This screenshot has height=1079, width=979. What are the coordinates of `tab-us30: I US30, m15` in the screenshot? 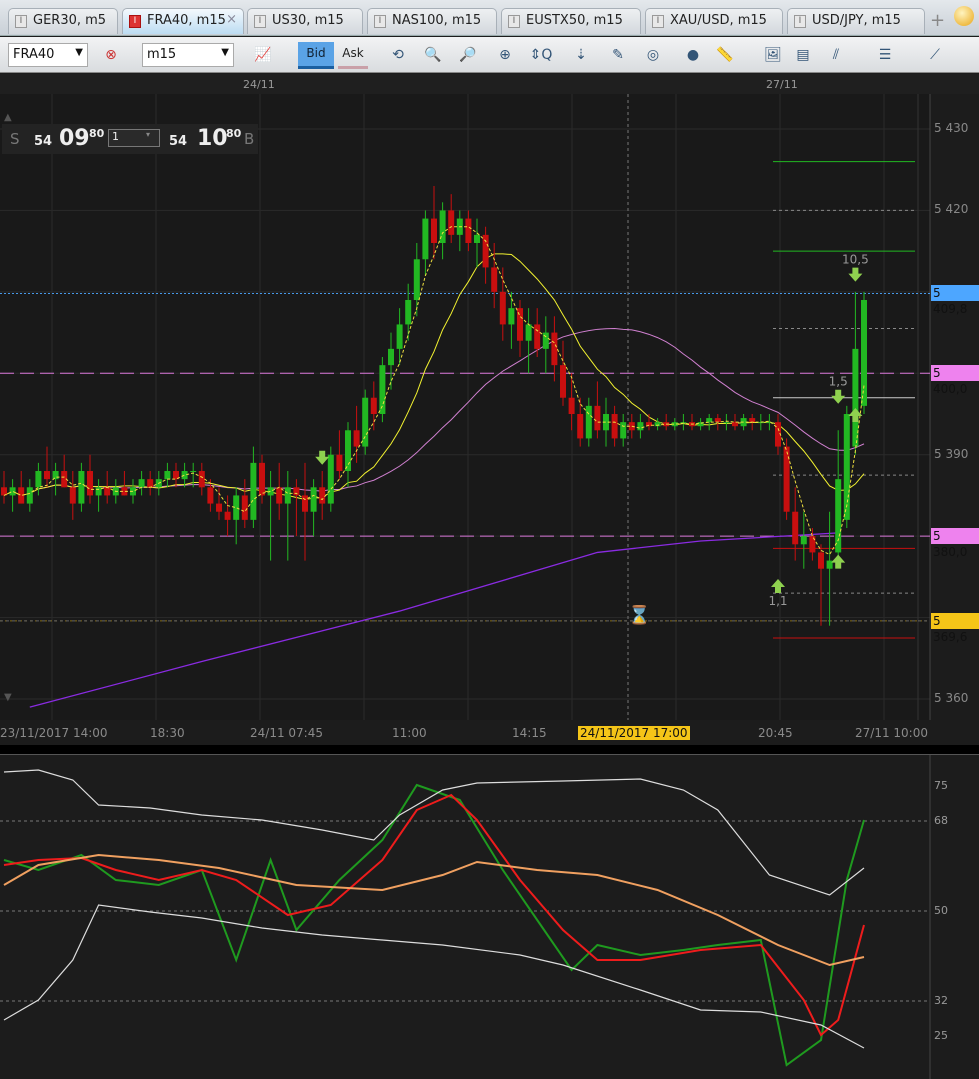 It's located at (305, 21).